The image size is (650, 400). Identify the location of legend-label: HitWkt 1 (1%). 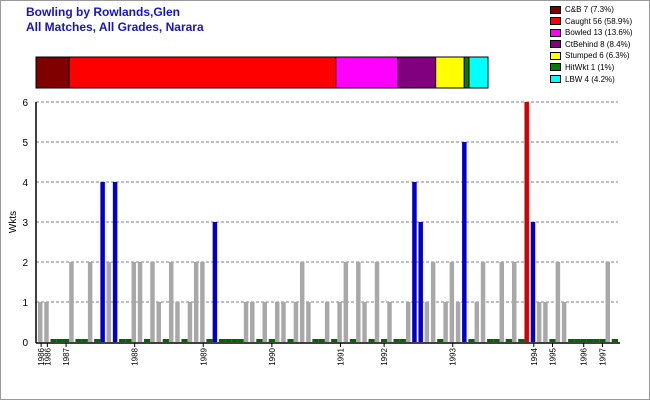
(590, 67).